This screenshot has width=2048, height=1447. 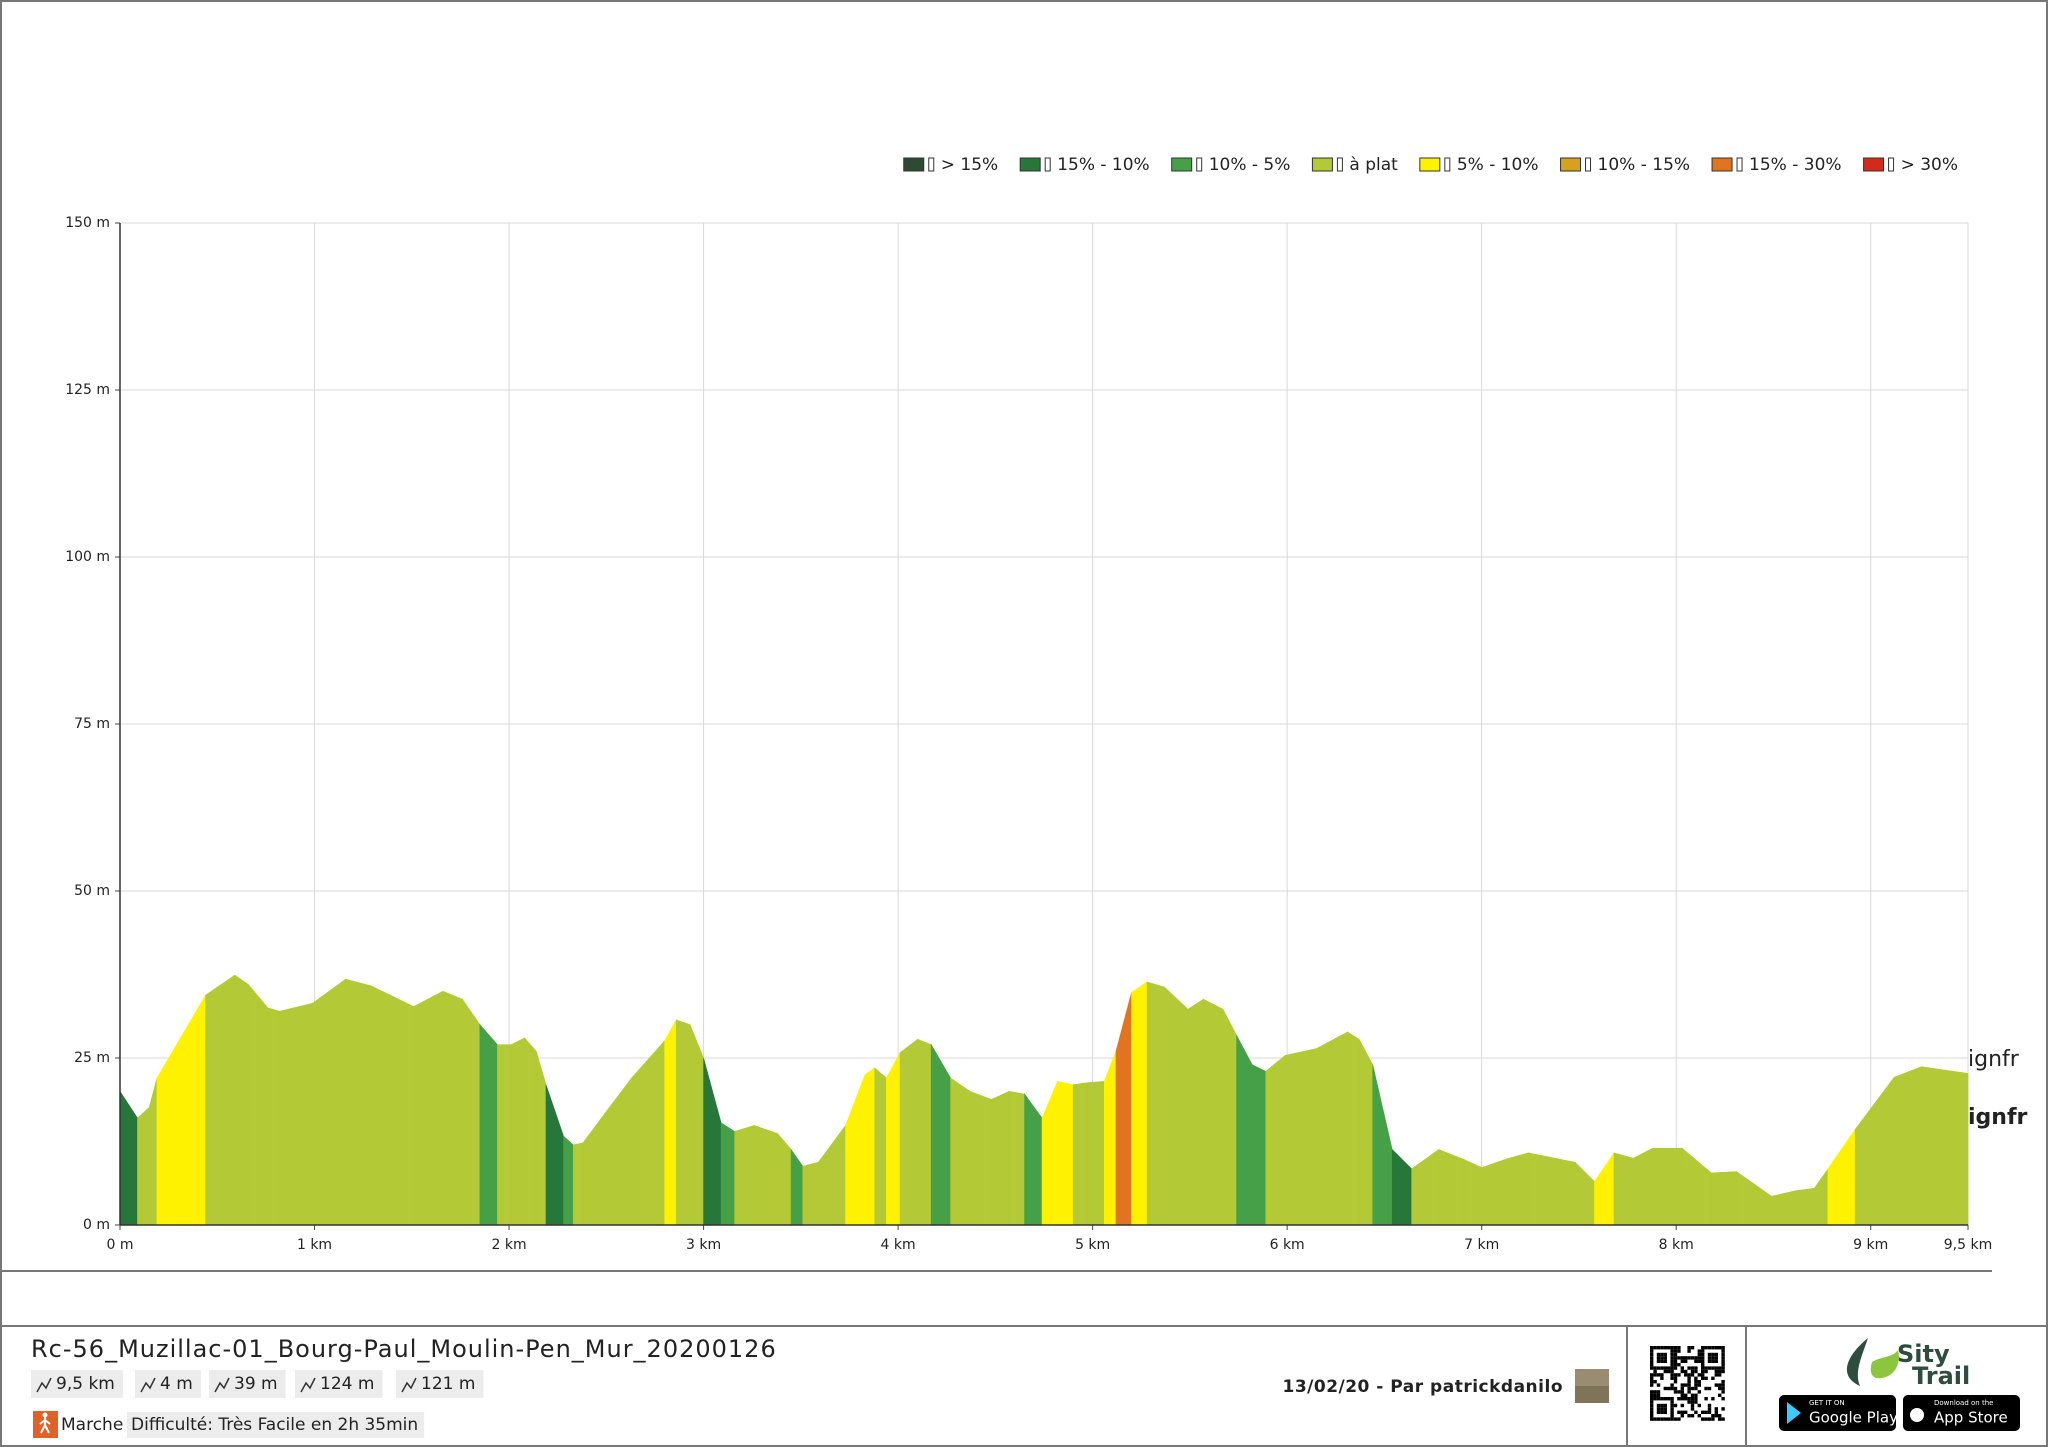 What do you see at coordinates (85, 1384) in the screenshot?
I see `stat-value: 9,5 km` at bounding box center [85, 1384].